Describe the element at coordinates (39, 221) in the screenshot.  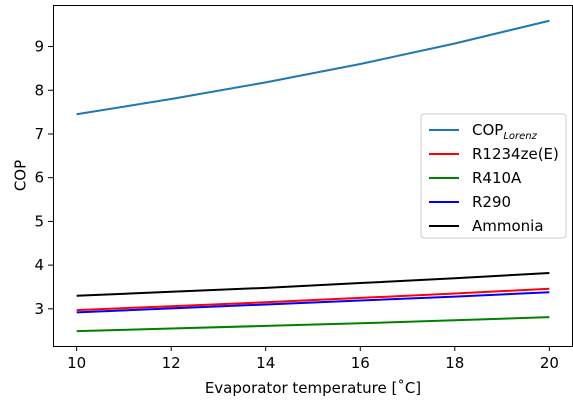
I see `y-tick-label: 5` at that location.